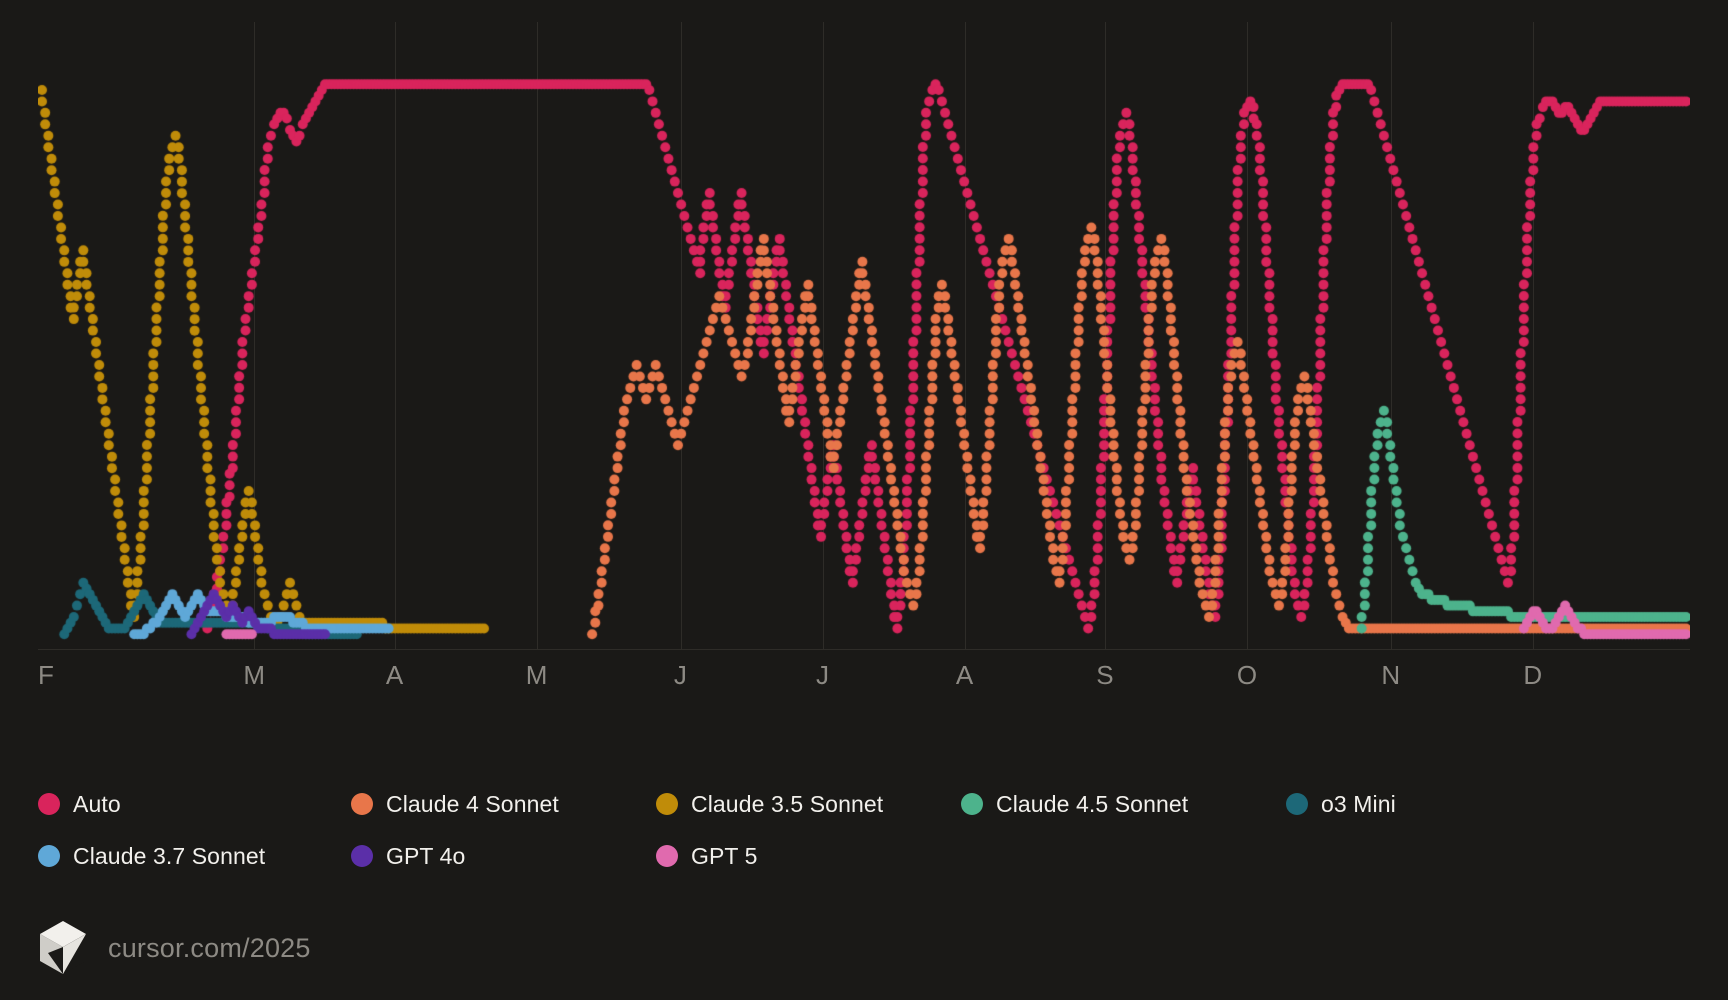 The width and height of the screenshot is (1728, 1000). Describe the element at coordinates (209, 947) in the screenshot. I see `footer-url-text: cursor.com/2025` at that location.